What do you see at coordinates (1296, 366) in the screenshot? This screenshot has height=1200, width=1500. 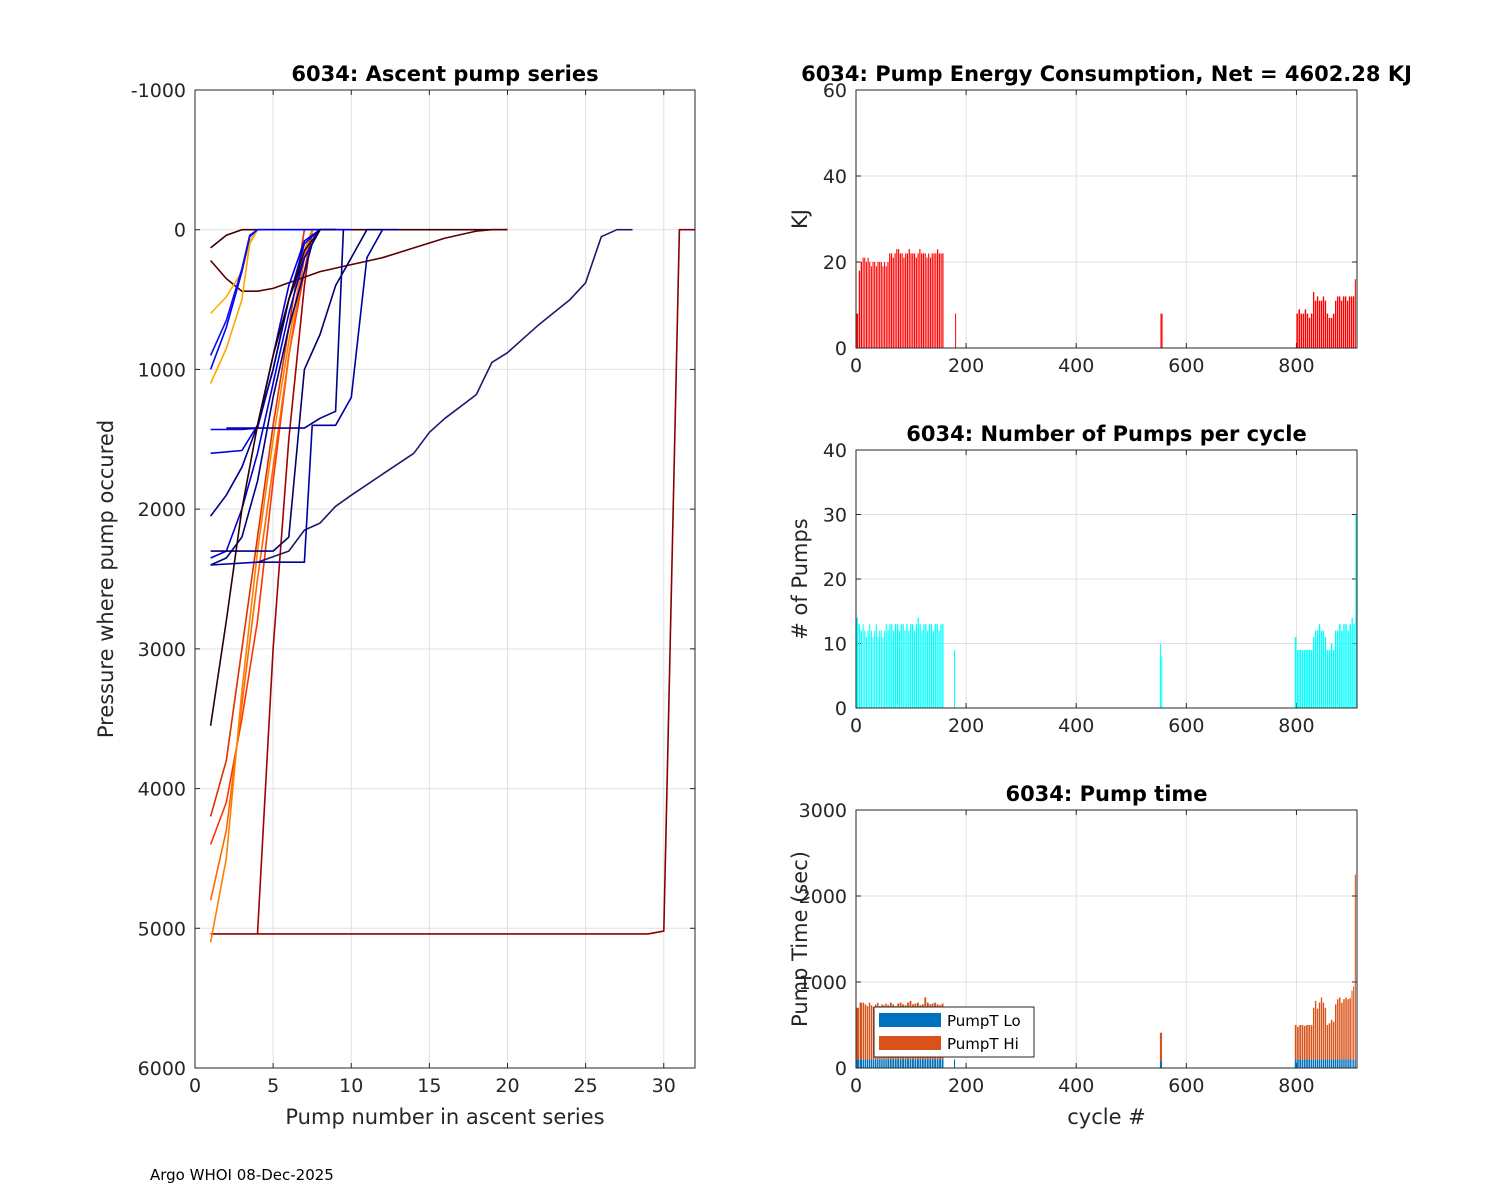 I see `energy-xtick-label: 800` at bounding box center [1296, 366].